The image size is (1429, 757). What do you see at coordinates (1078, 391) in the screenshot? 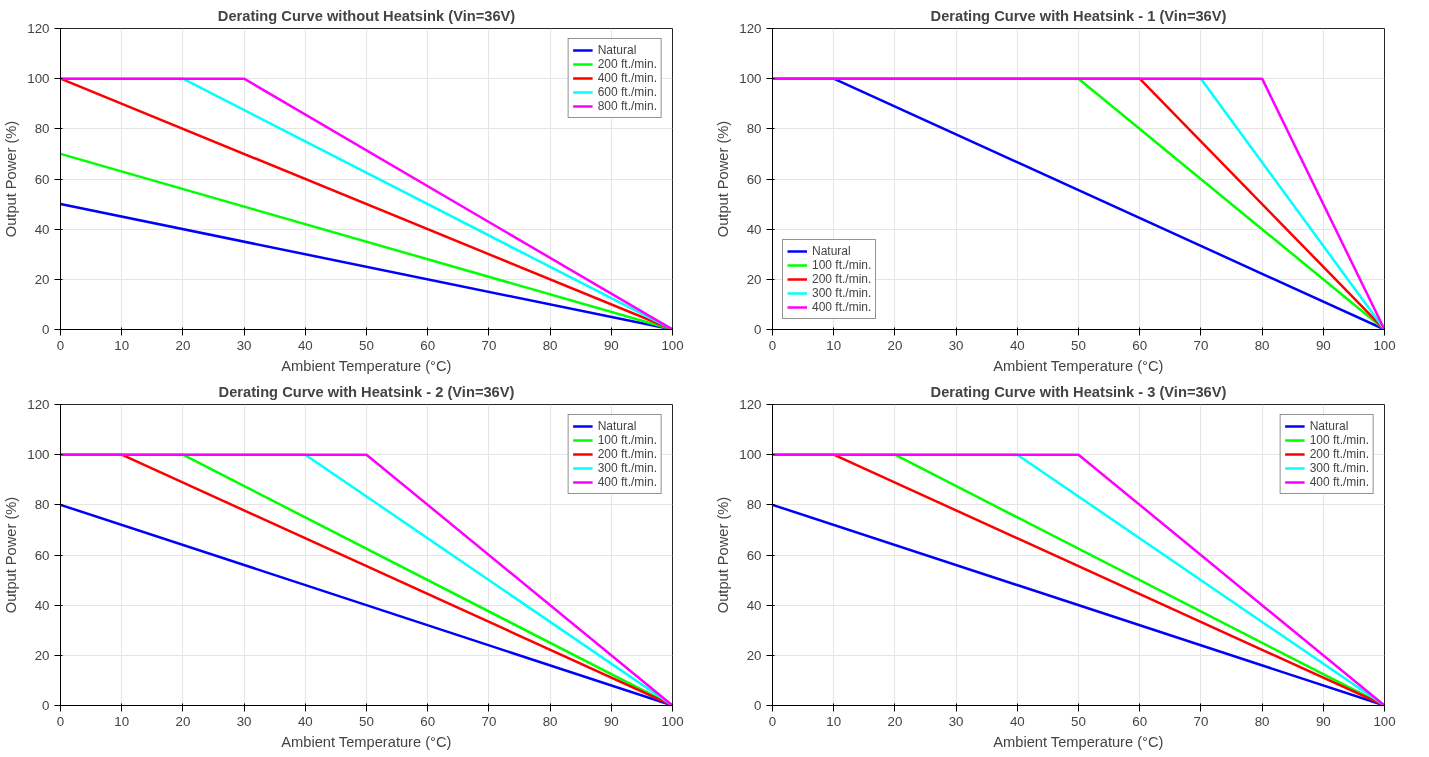
I see `chart-title: Derating Curve with Heatsink - 3 (Vin=36V)` at bounding box center [1078, 391].